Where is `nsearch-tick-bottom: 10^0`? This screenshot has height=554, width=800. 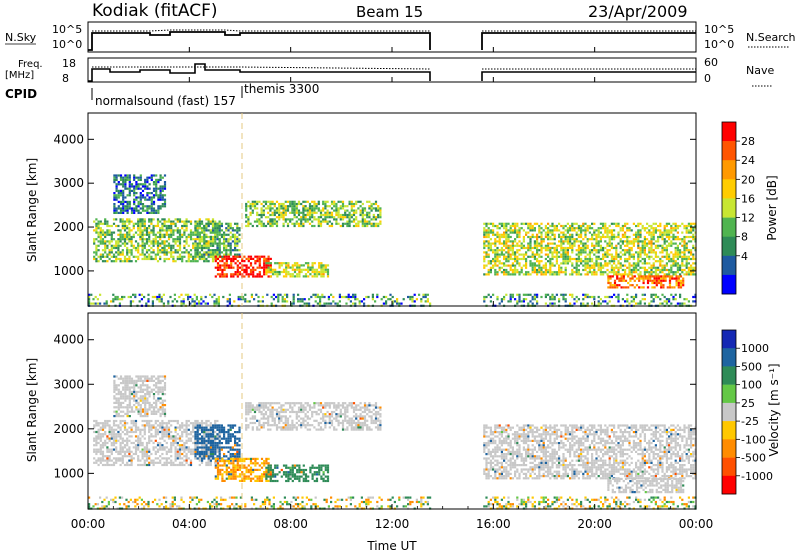 nsearch-tick-bottom: 10^0 is located at coordinates (719, 44).